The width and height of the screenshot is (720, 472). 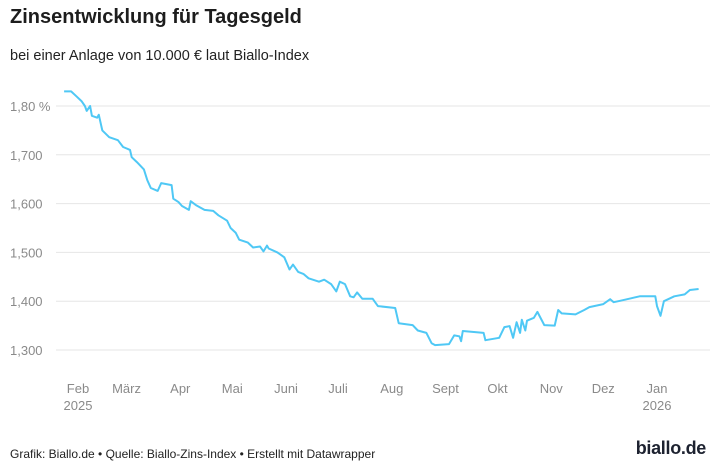 What do you see at coordinates (603, 388) in the screenshot?
I see `x-tick-label: Dez` at bounding box center [603, 388].